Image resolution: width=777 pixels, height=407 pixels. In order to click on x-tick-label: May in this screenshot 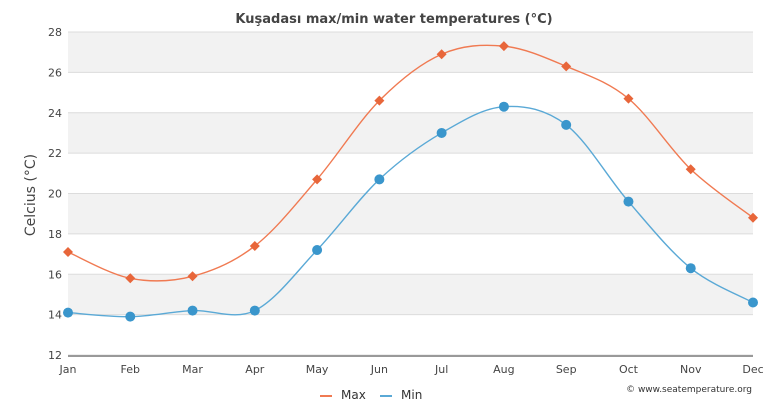, I will do `click(317, 369)`.